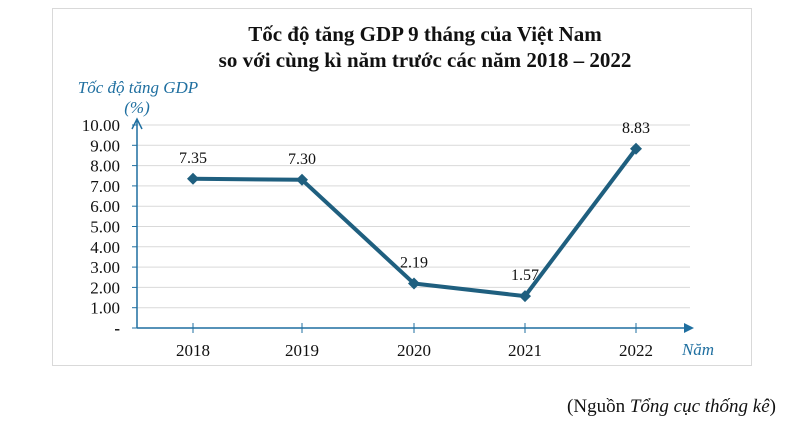 This screenshot has height=436, width=790. I want to click on y-tick-label: 2.00, so click(105, 287).